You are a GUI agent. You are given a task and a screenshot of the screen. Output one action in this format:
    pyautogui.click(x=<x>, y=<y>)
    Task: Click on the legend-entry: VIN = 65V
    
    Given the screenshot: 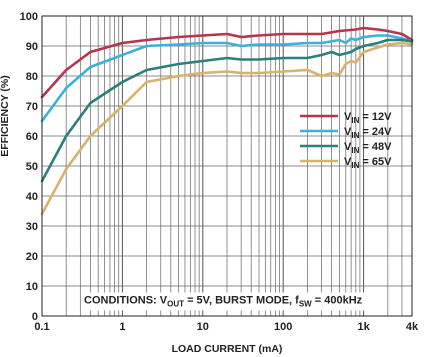 What is the action you would take?
    pyautogui.click(x=368, y=163)
    